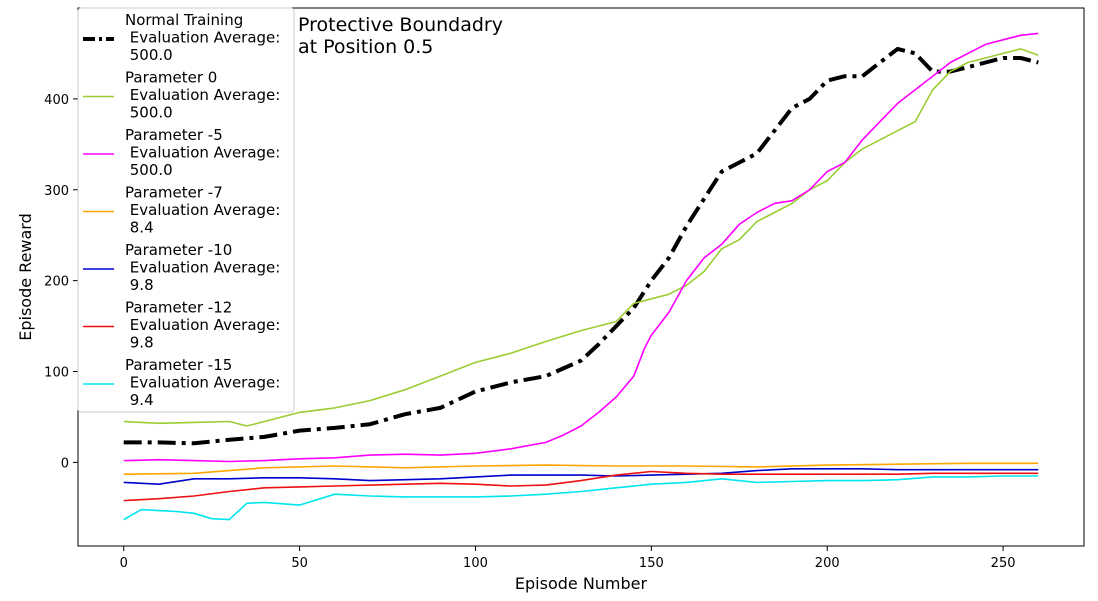 The image size is (1098, 601). Describe the element at coordinates (174, 193) in the screenshot. I see `legend-label-3: Parameter -7` at that location.